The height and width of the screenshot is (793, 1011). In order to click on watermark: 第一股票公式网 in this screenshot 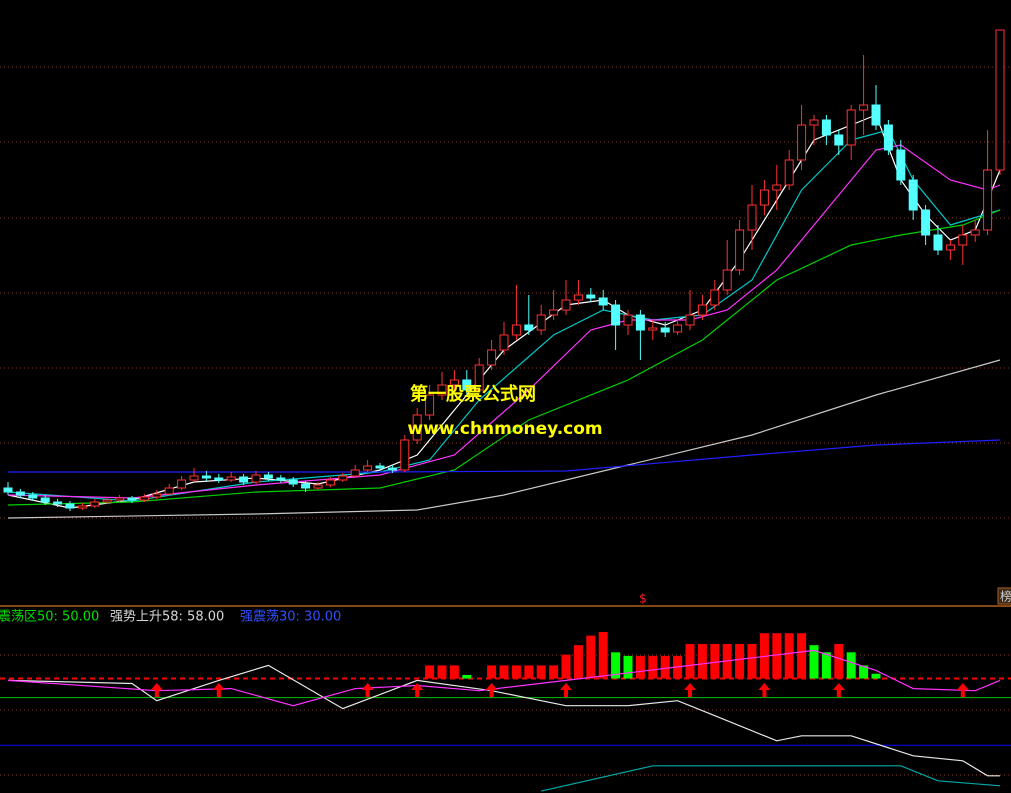, I will do `click(473, 394)`.